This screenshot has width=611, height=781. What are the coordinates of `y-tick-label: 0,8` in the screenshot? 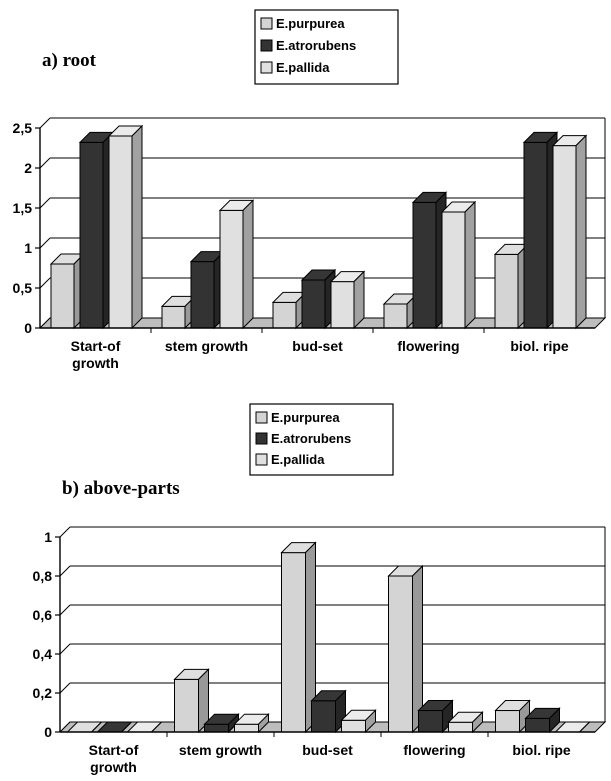 It's located at (43, 576).